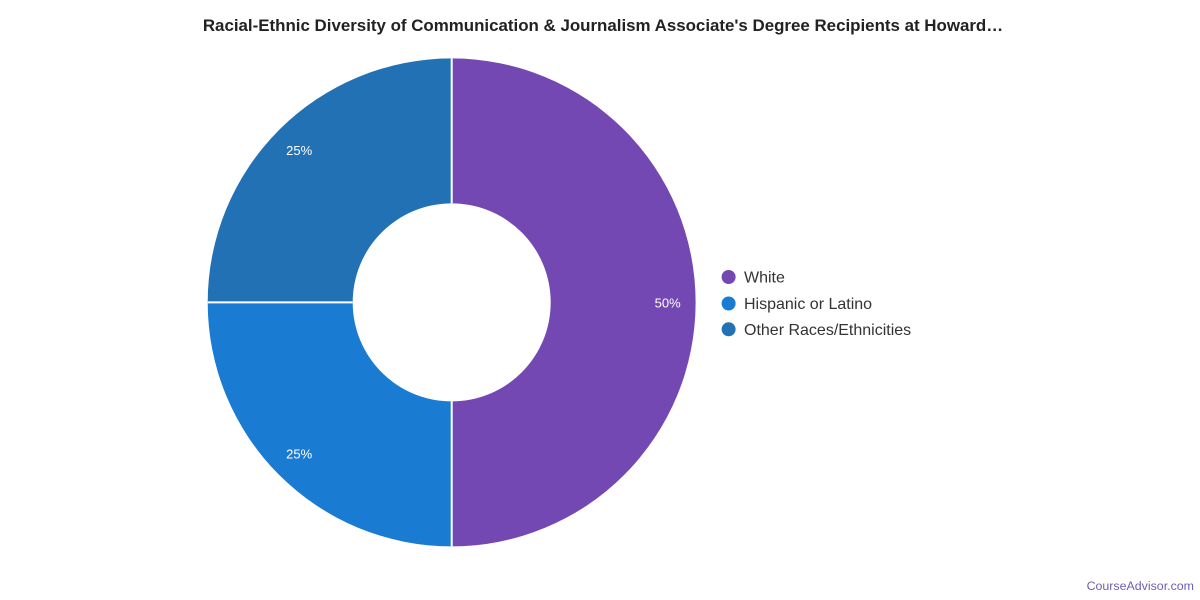 The height and width of the screenshot is (600, 1200). What do you see at coordinates (668, 302) in the screenshot?
I see `svg-text: 50%` at bounding box center [668, 302].